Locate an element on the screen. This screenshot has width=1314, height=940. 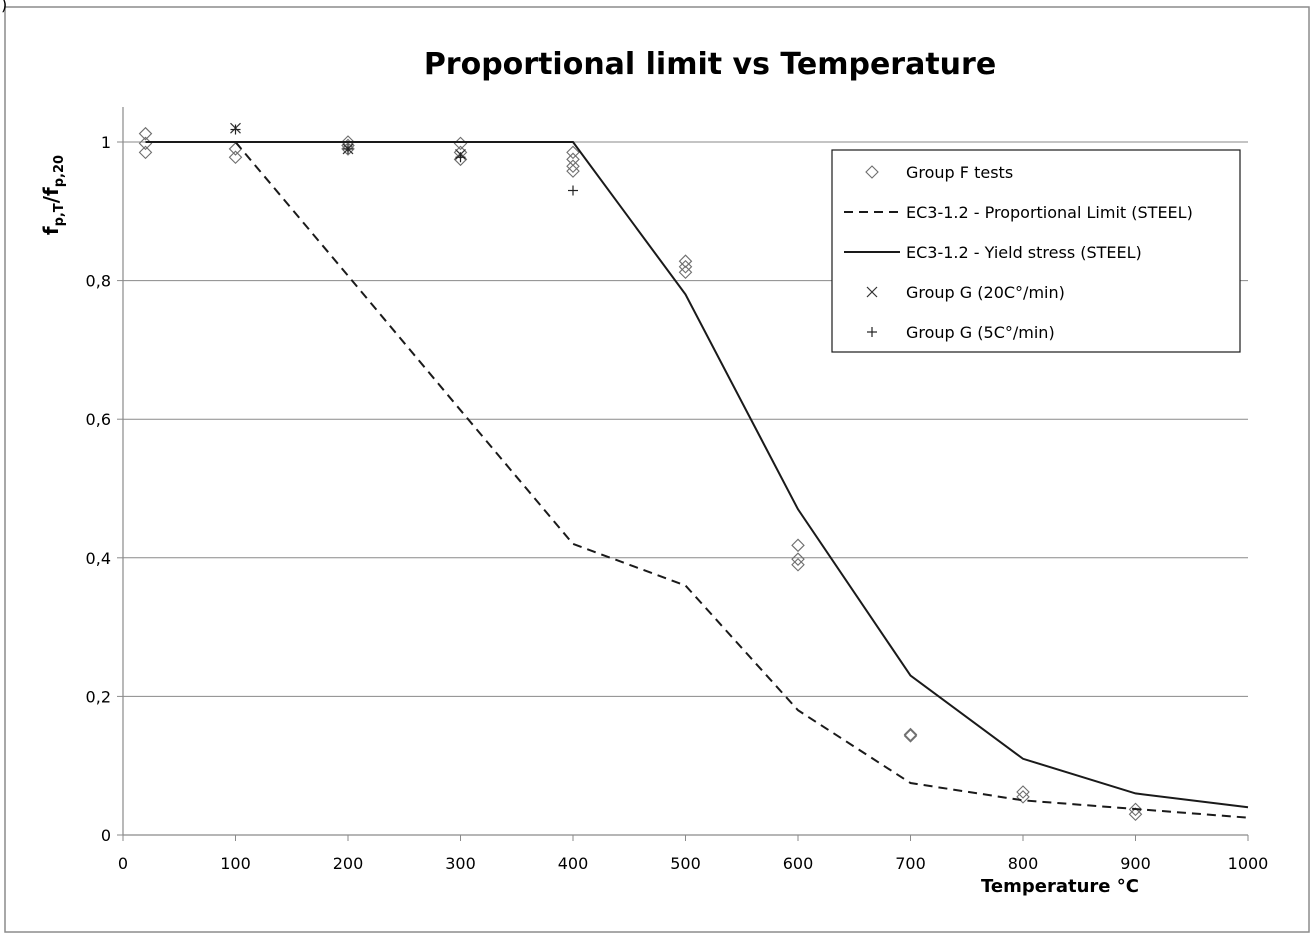
corner-mark: ) is located at coordinates (4, 7).